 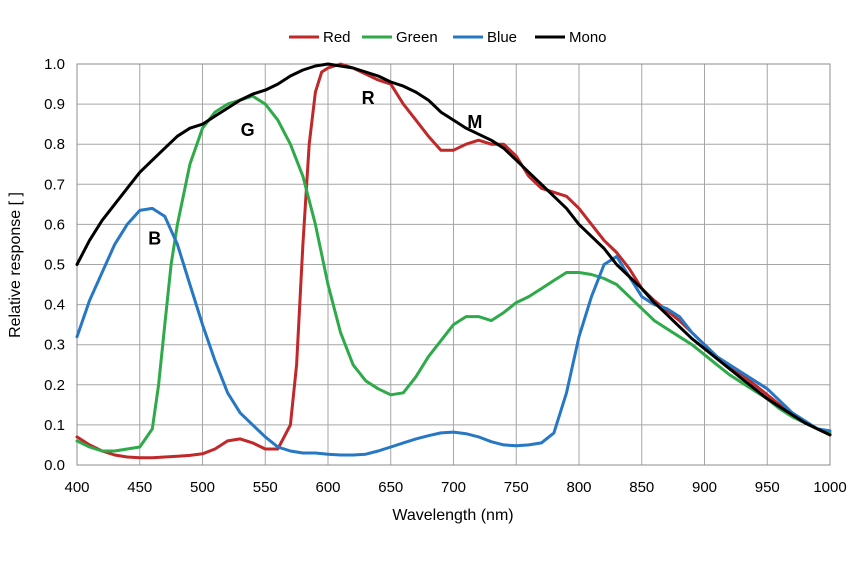 I want to click on legend-item-mono: Mono, so click(x=571, y=37).